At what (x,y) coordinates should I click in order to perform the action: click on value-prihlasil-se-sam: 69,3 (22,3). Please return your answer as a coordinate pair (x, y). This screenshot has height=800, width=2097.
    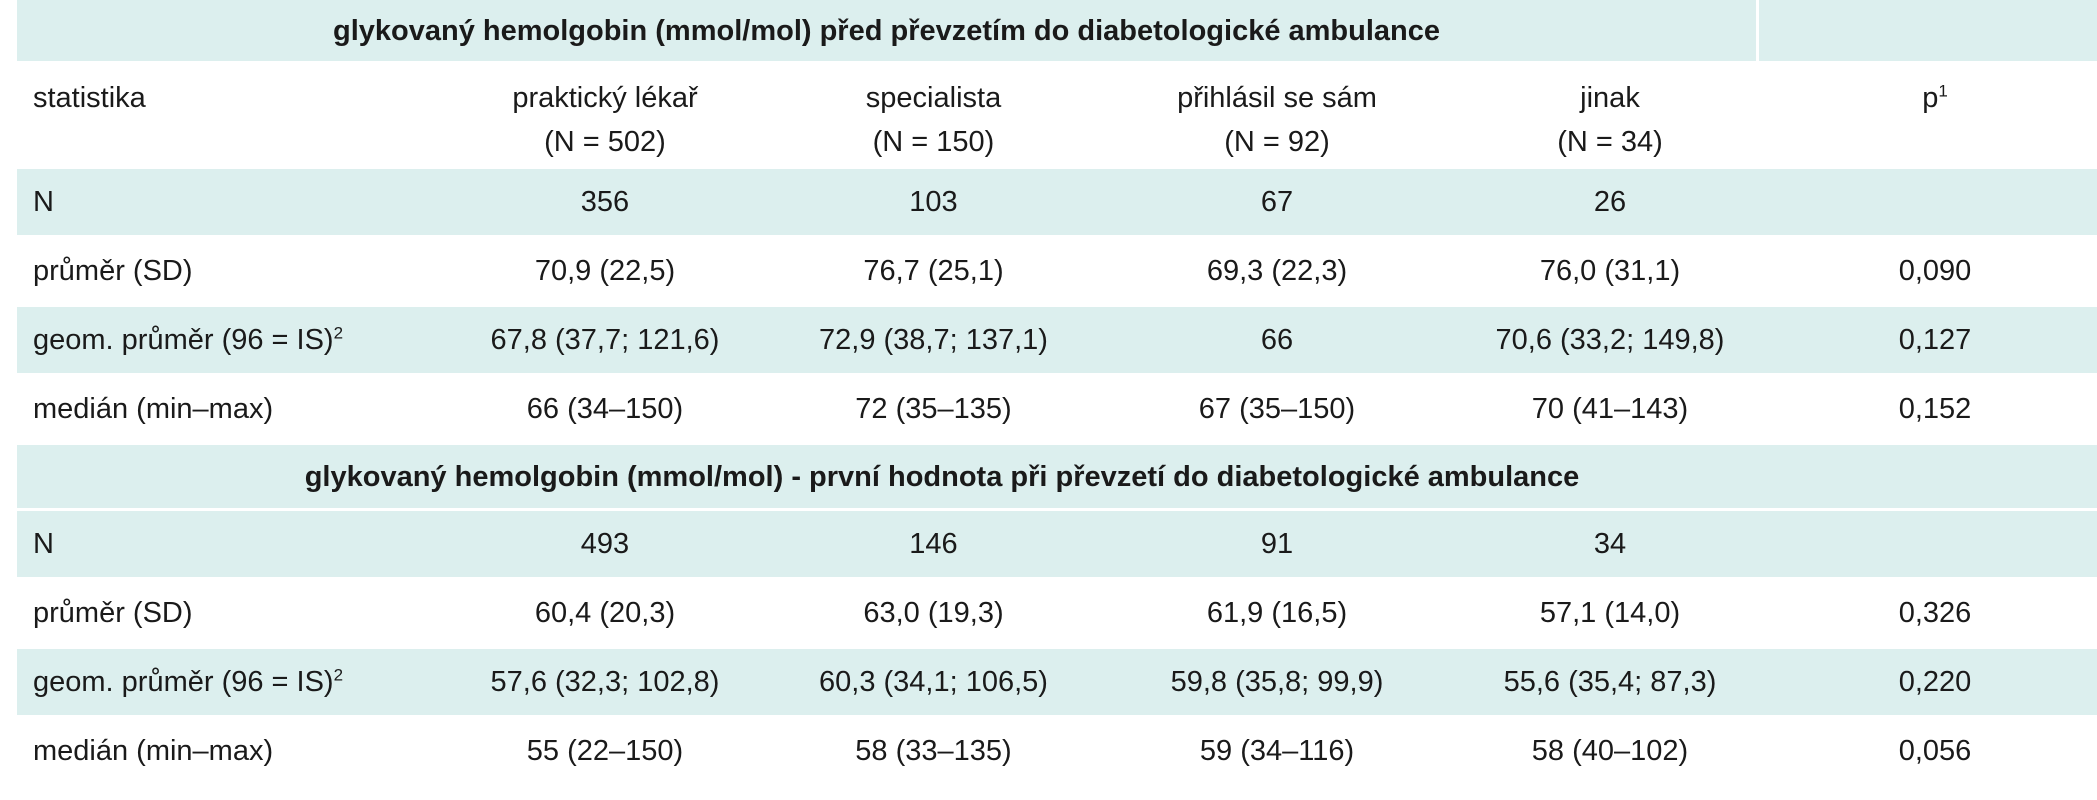
    Looking at the image, I should click on (1277, 271).